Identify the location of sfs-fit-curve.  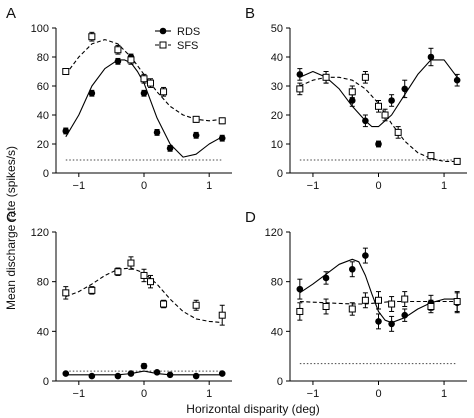
(378, 119).